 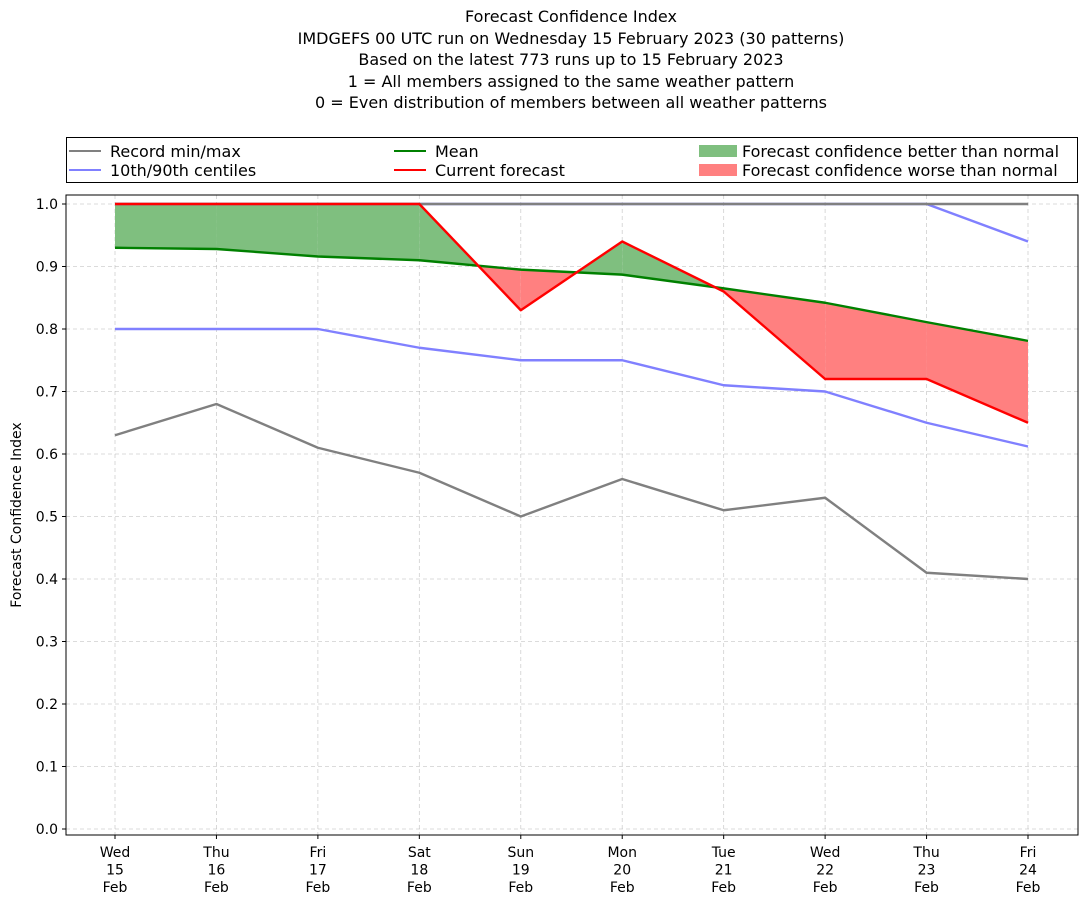 I want to click on legend-label: Record min/max, so click(x=175, y=151).